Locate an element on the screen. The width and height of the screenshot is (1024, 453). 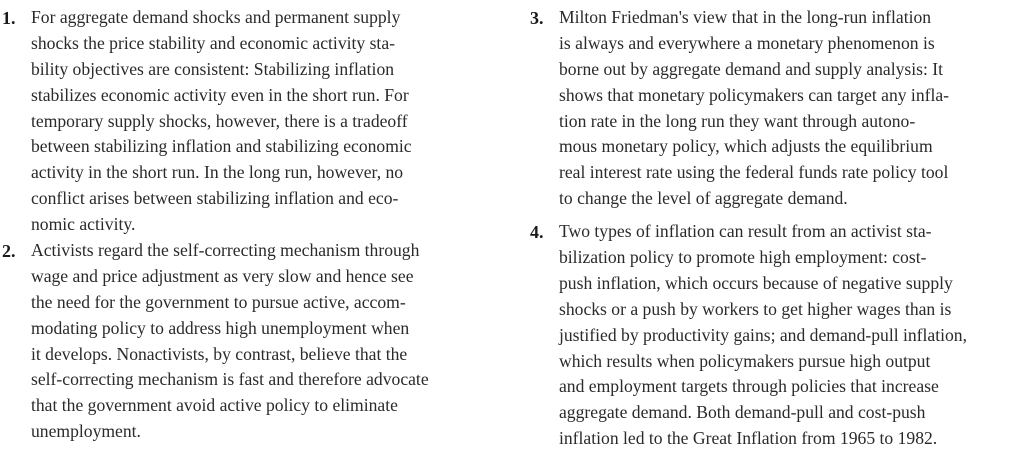
item-number: 1. is located at coordinates (9, 18).